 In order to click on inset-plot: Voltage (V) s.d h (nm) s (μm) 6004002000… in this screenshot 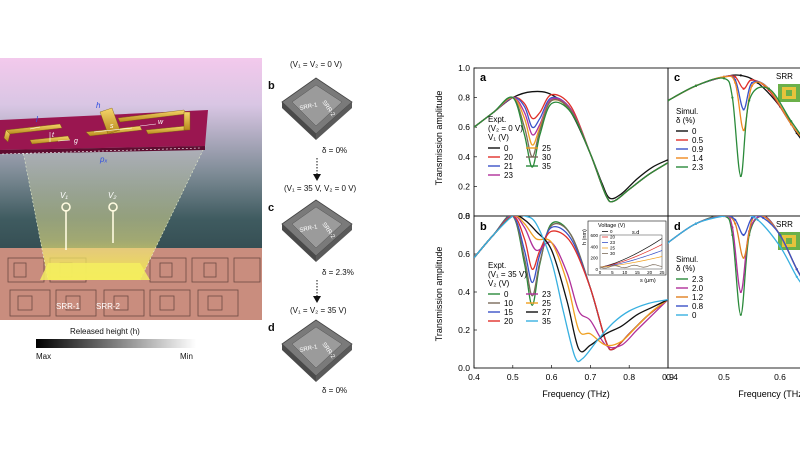, I will do `click(624, 252)`.